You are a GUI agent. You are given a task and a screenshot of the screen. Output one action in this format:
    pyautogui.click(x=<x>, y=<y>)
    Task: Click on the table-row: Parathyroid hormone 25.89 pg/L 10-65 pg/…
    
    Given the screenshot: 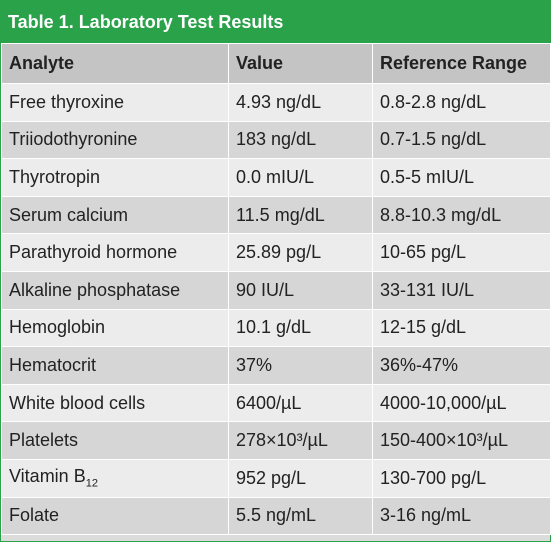 What is the action you would take?
    pyautogui.click(x=276, y=252)
    